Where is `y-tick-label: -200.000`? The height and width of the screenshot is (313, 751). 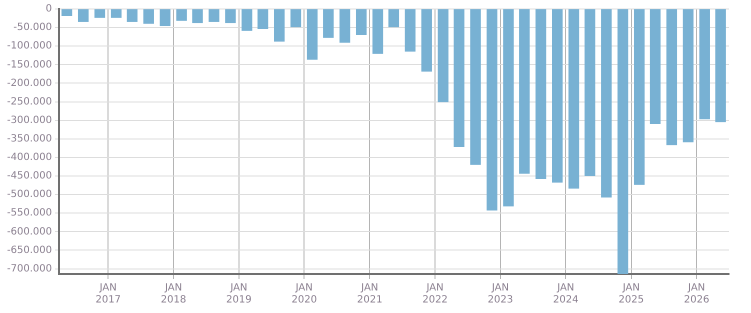
y-tick-label: -200.000 is located at coordinates (29, 83).